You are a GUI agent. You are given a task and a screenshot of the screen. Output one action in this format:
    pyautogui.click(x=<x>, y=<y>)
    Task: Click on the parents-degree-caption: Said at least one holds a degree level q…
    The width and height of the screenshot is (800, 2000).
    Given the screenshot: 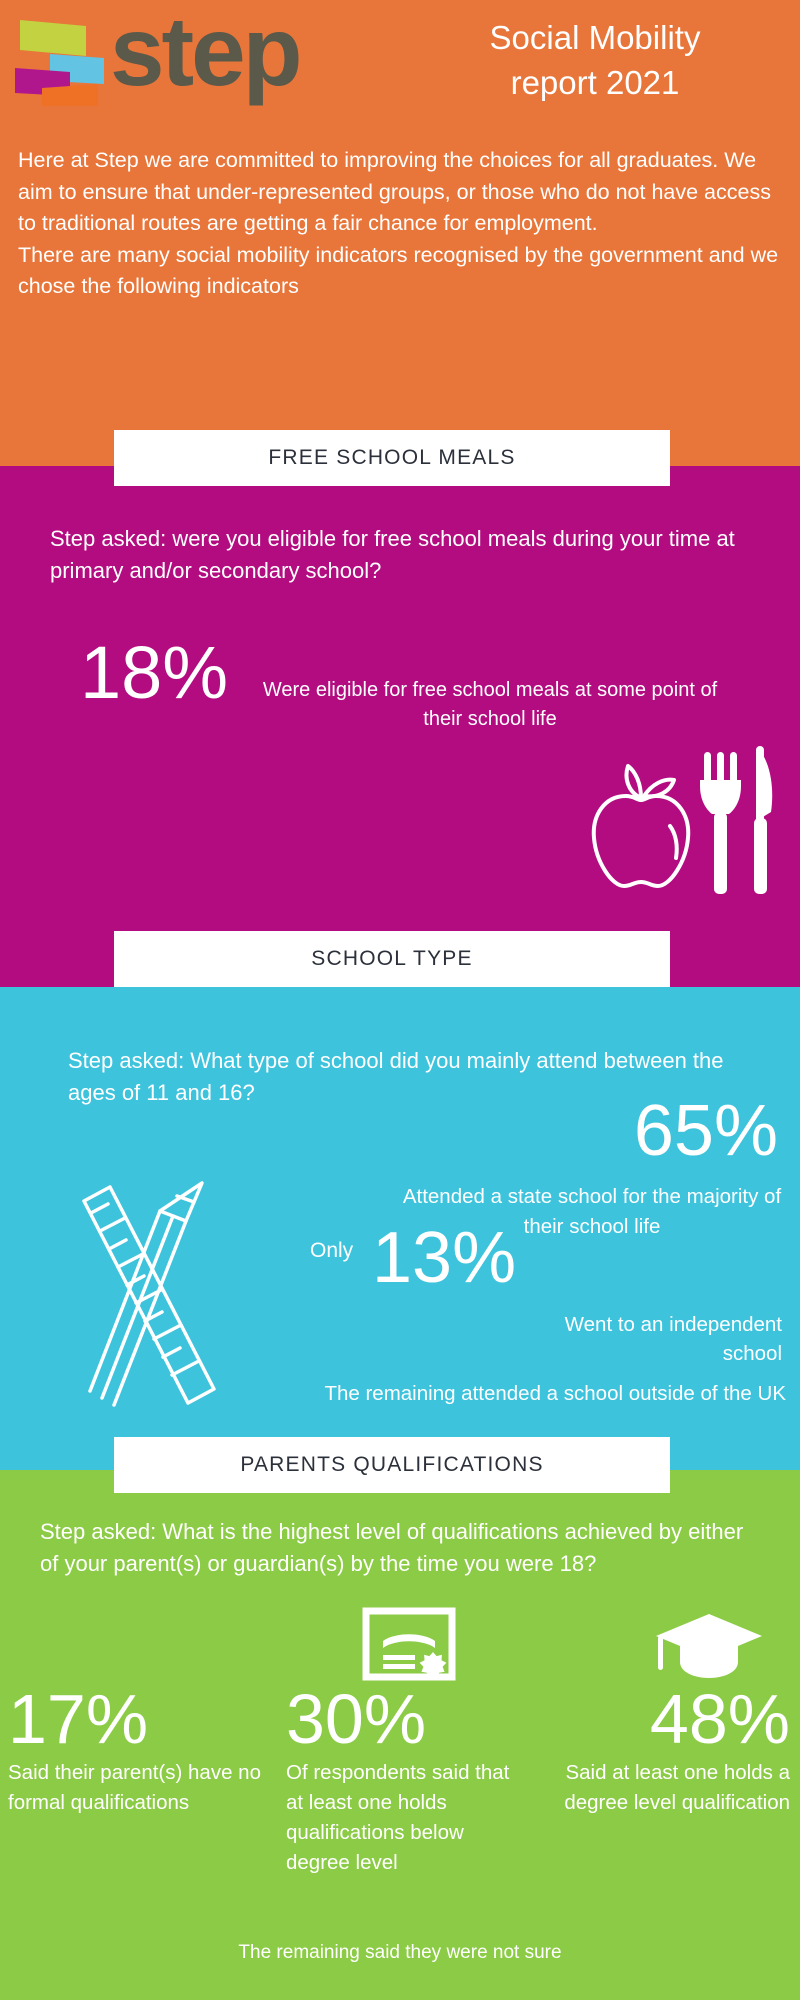 What is the action you would take?
    pyautogui.click(x=677, y=1788)
    